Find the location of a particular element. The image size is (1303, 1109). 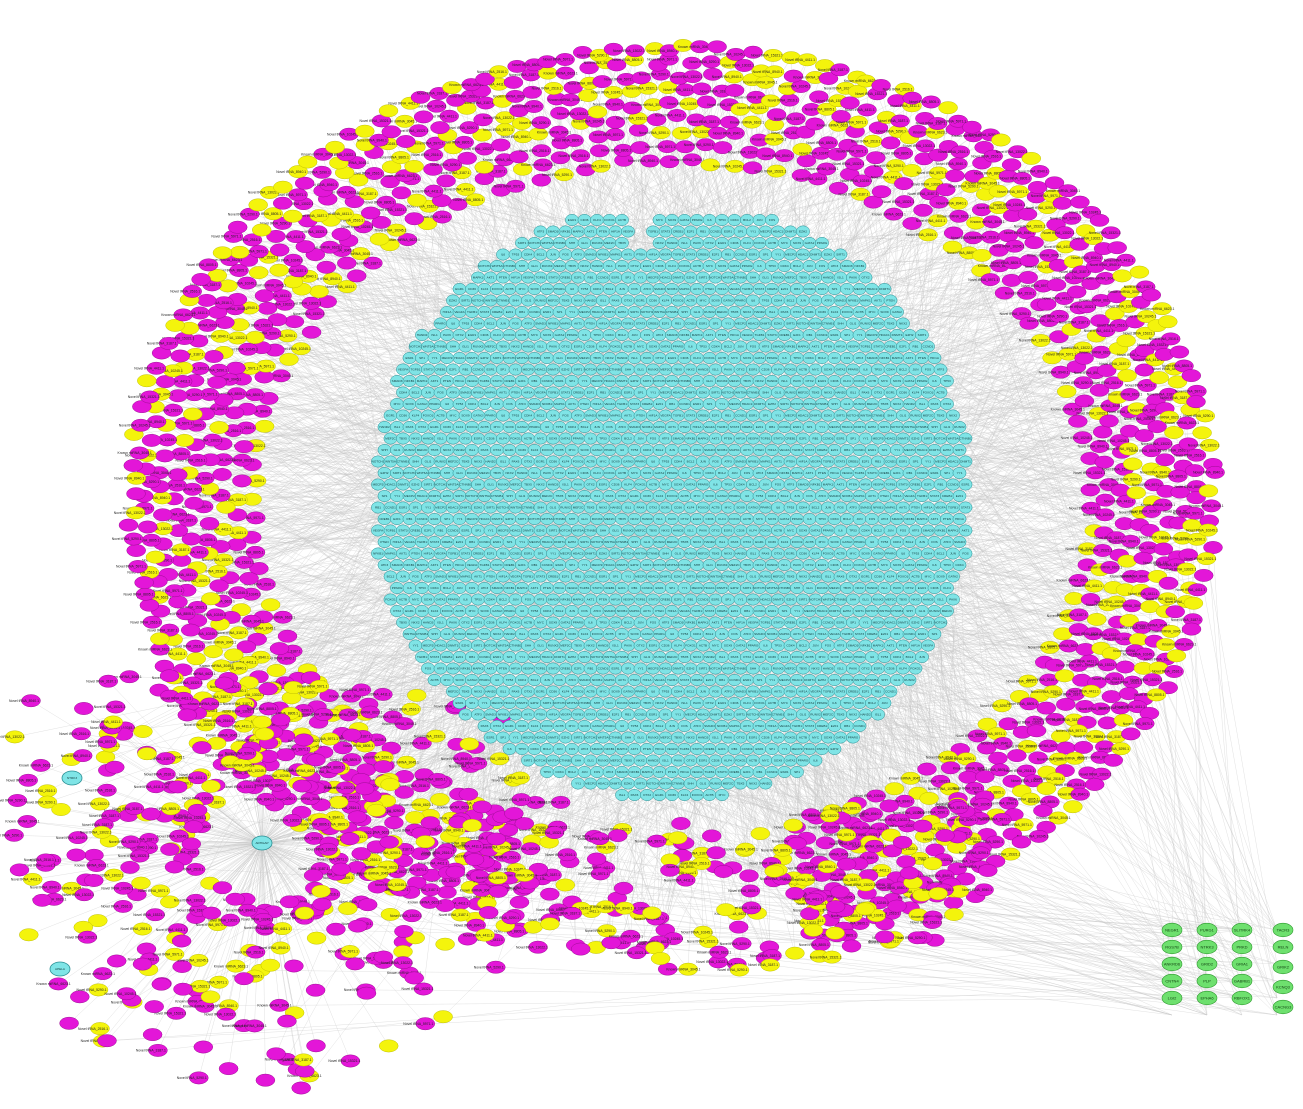

node-label: Novel tRNA_10245.1 is located at coordinates (607, 93).